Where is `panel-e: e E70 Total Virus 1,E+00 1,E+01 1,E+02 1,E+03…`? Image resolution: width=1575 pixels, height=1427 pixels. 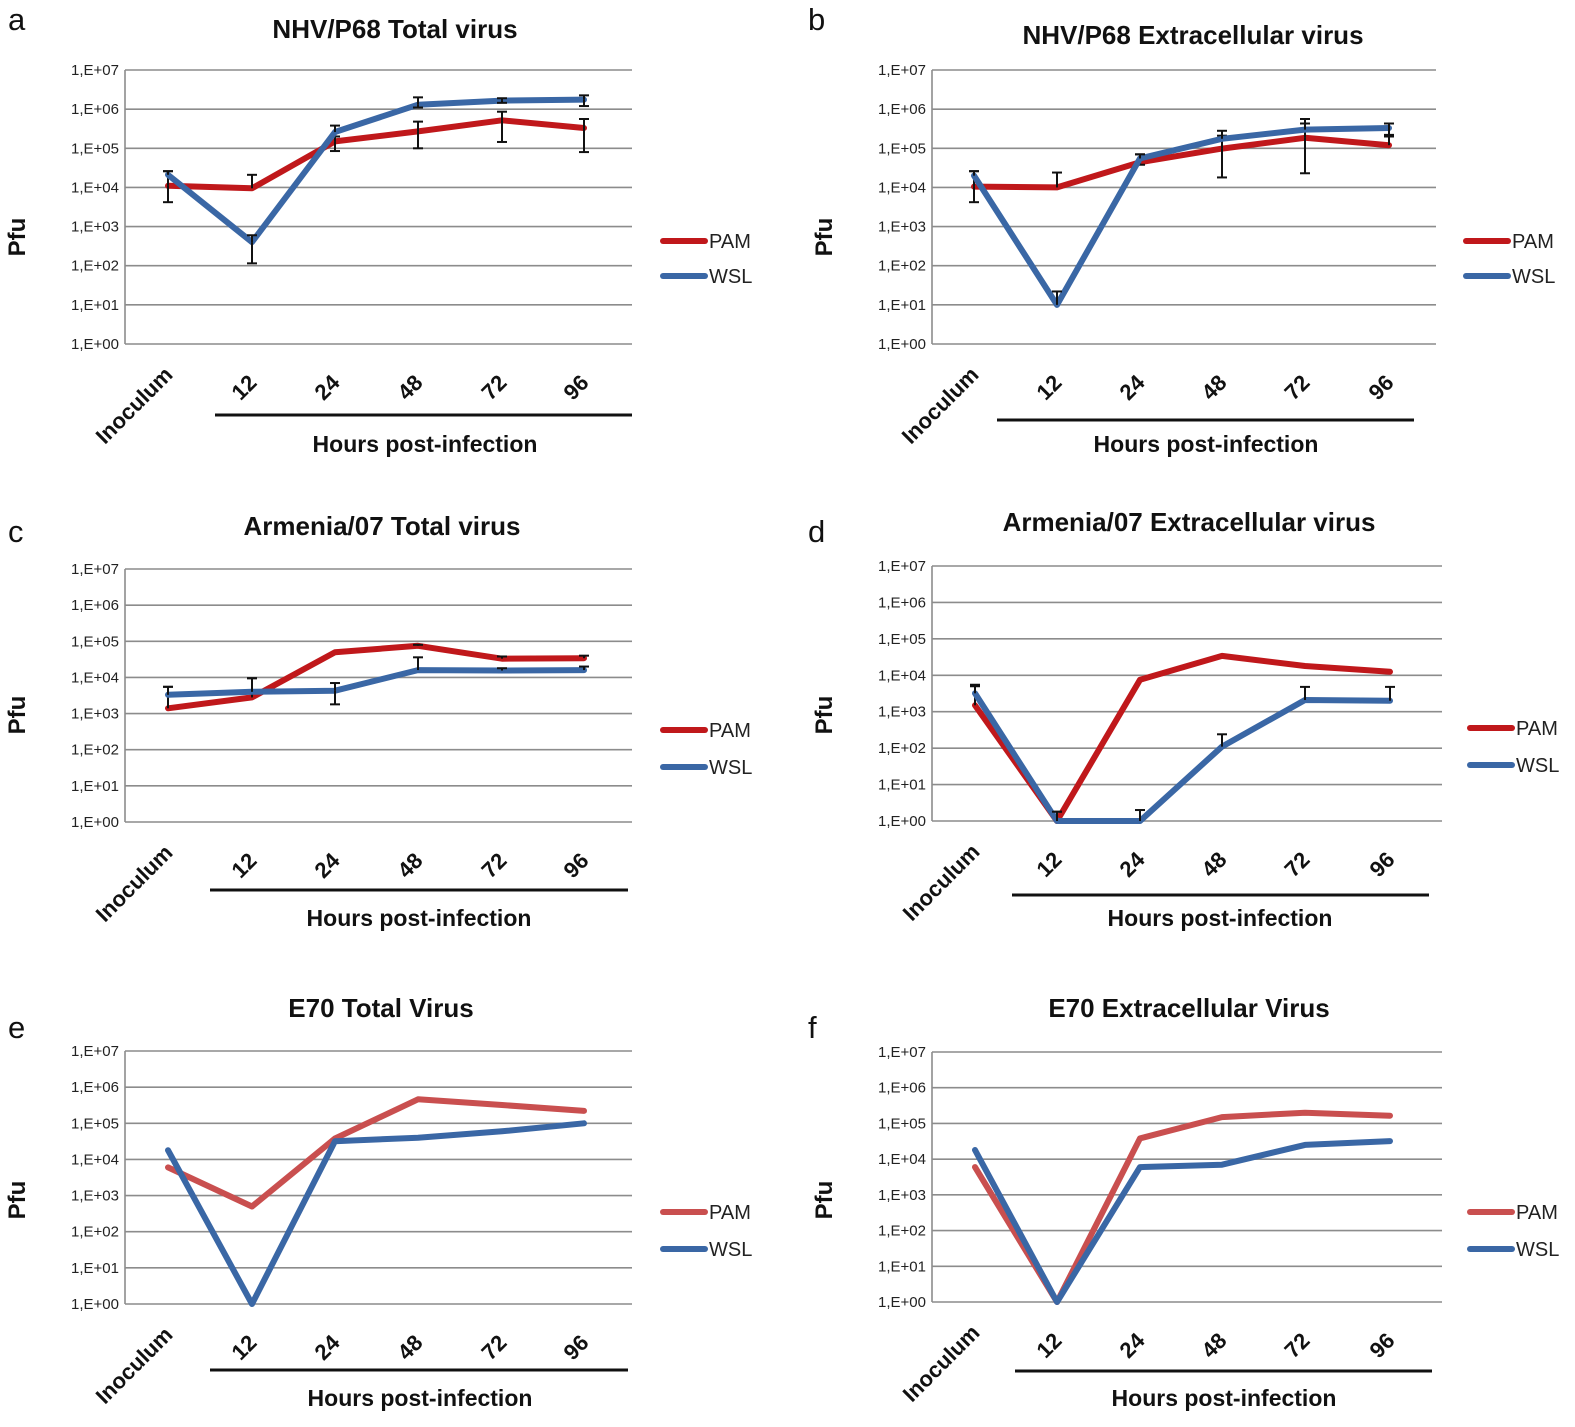 panel-e: e E70 Total Virus 1,E+00 1,E+01 1,E+02 1,E+03… is located at coordinates (378, 1202).